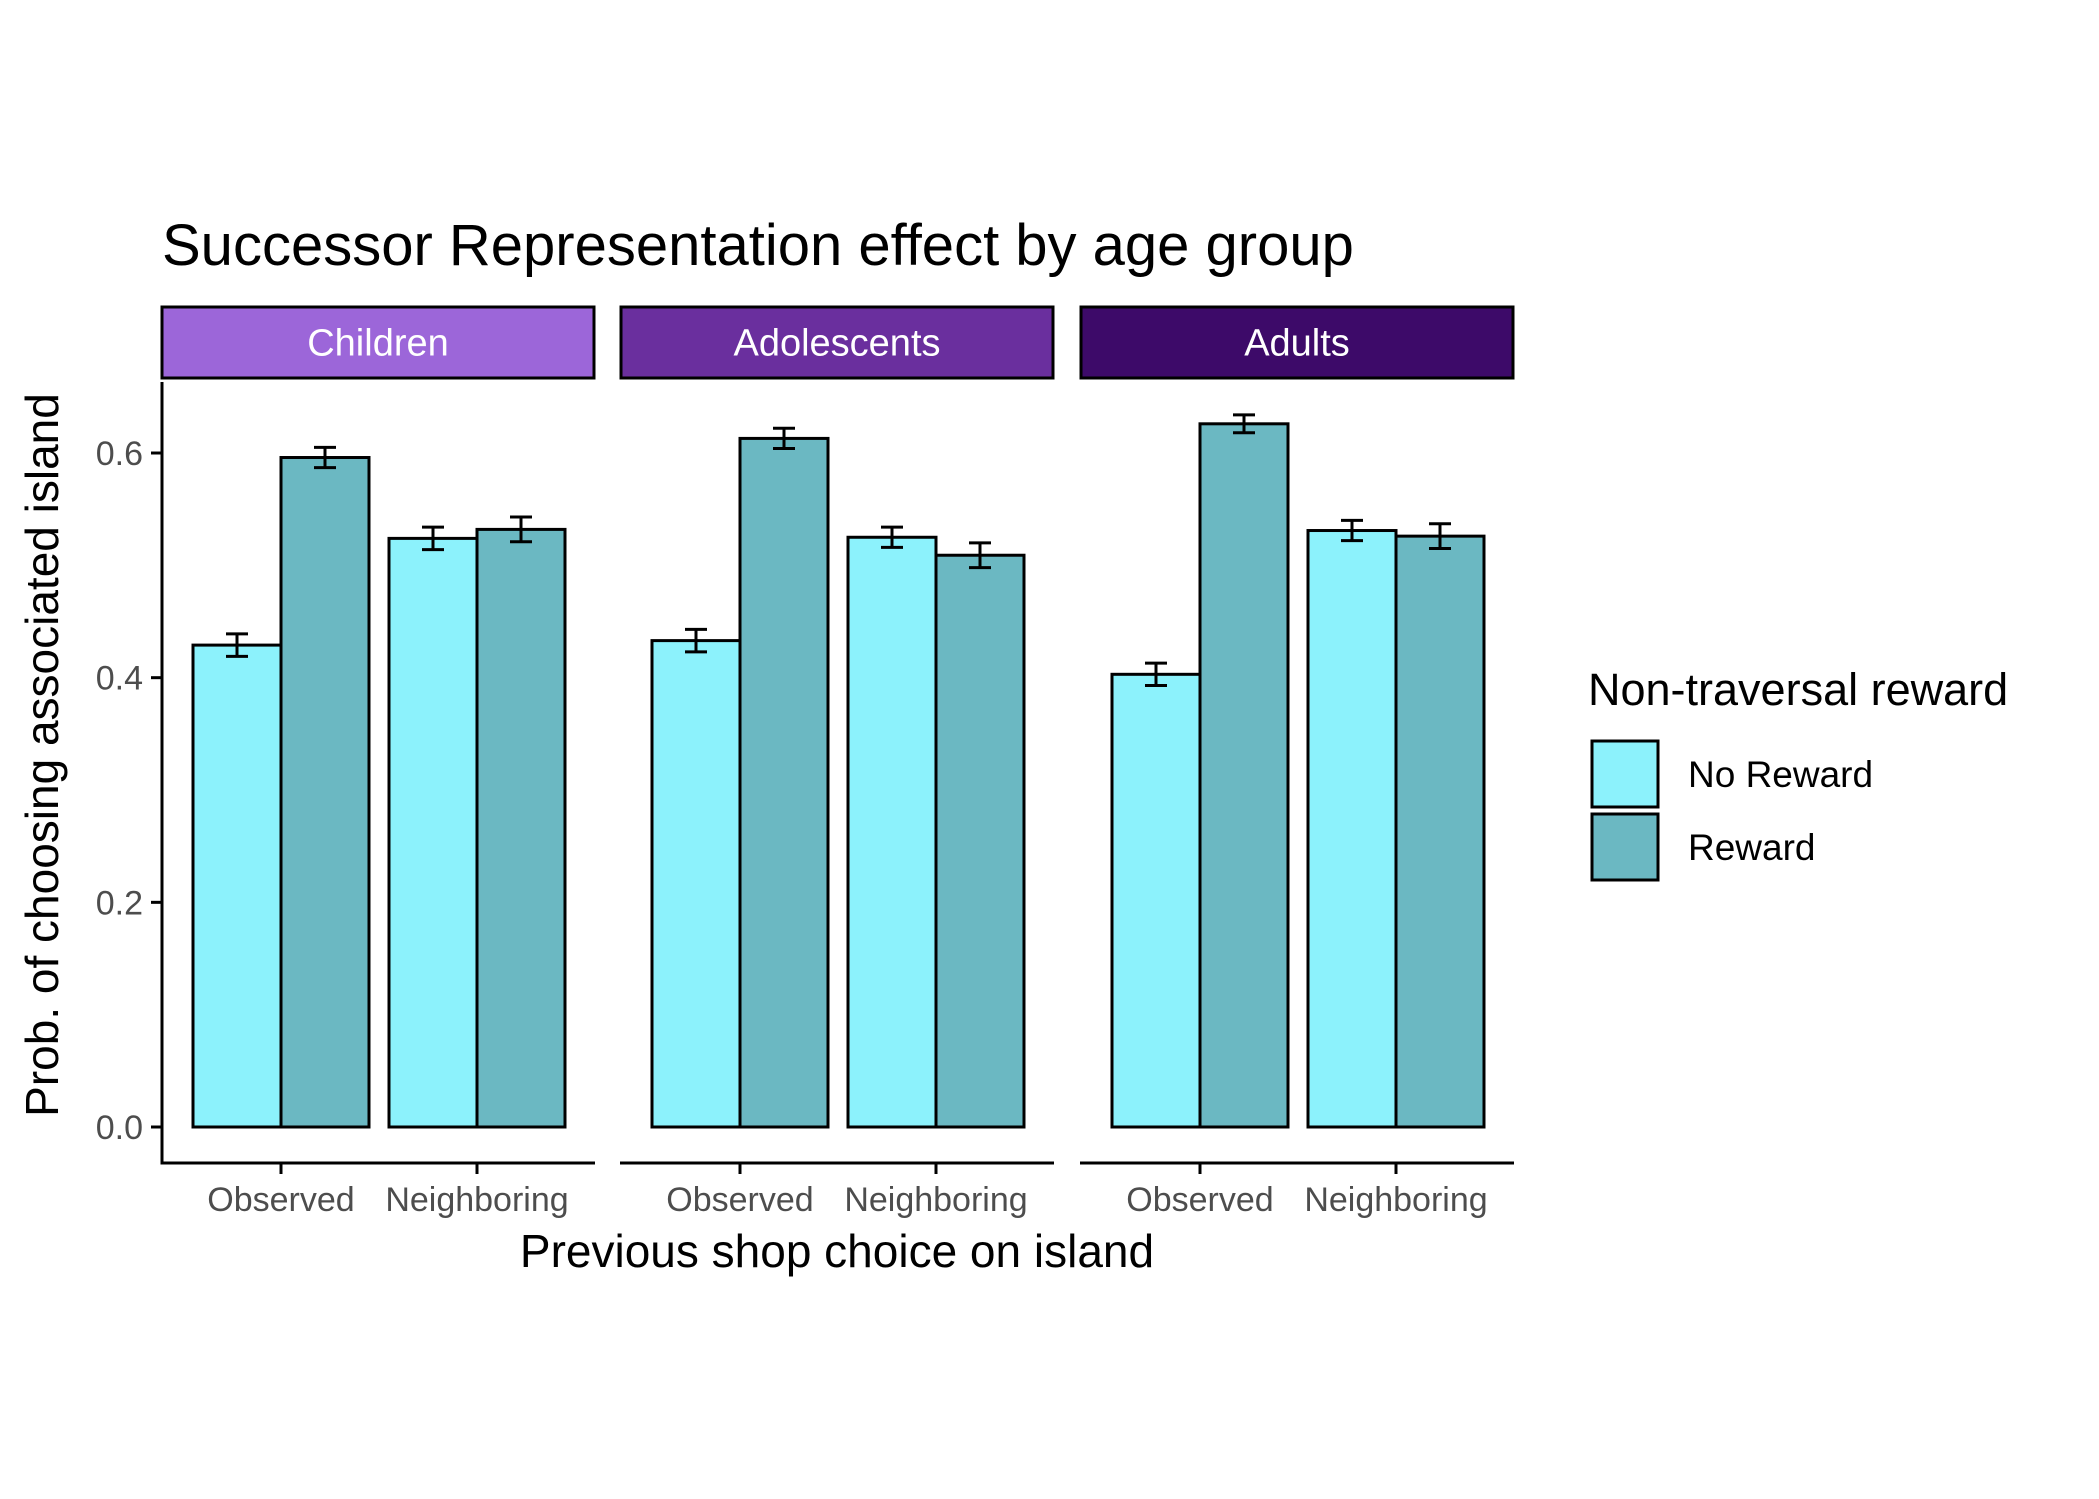 The image size is (2099, 1499). I want to click on legend-item-no-reward: No Reward, so click(1731, 774).